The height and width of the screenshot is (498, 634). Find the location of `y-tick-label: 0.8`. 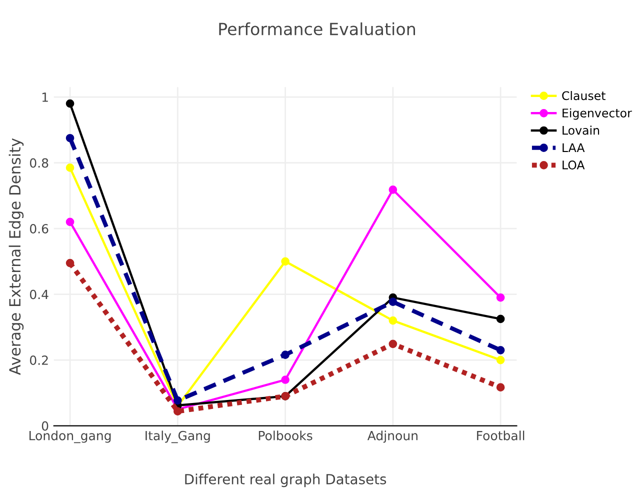

y-tick-label: 0.8 is located at coordinates (39, 163).